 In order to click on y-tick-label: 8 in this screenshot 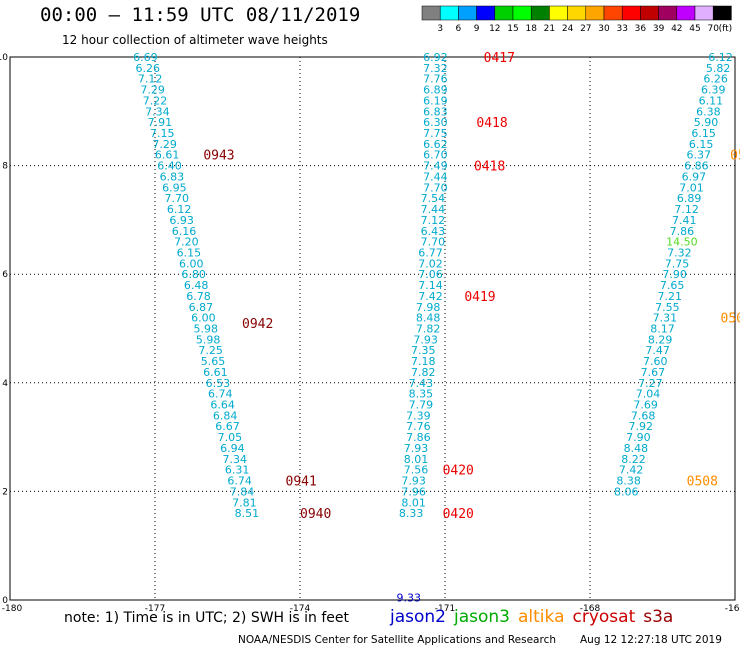, I will do `click(5, 167)`.